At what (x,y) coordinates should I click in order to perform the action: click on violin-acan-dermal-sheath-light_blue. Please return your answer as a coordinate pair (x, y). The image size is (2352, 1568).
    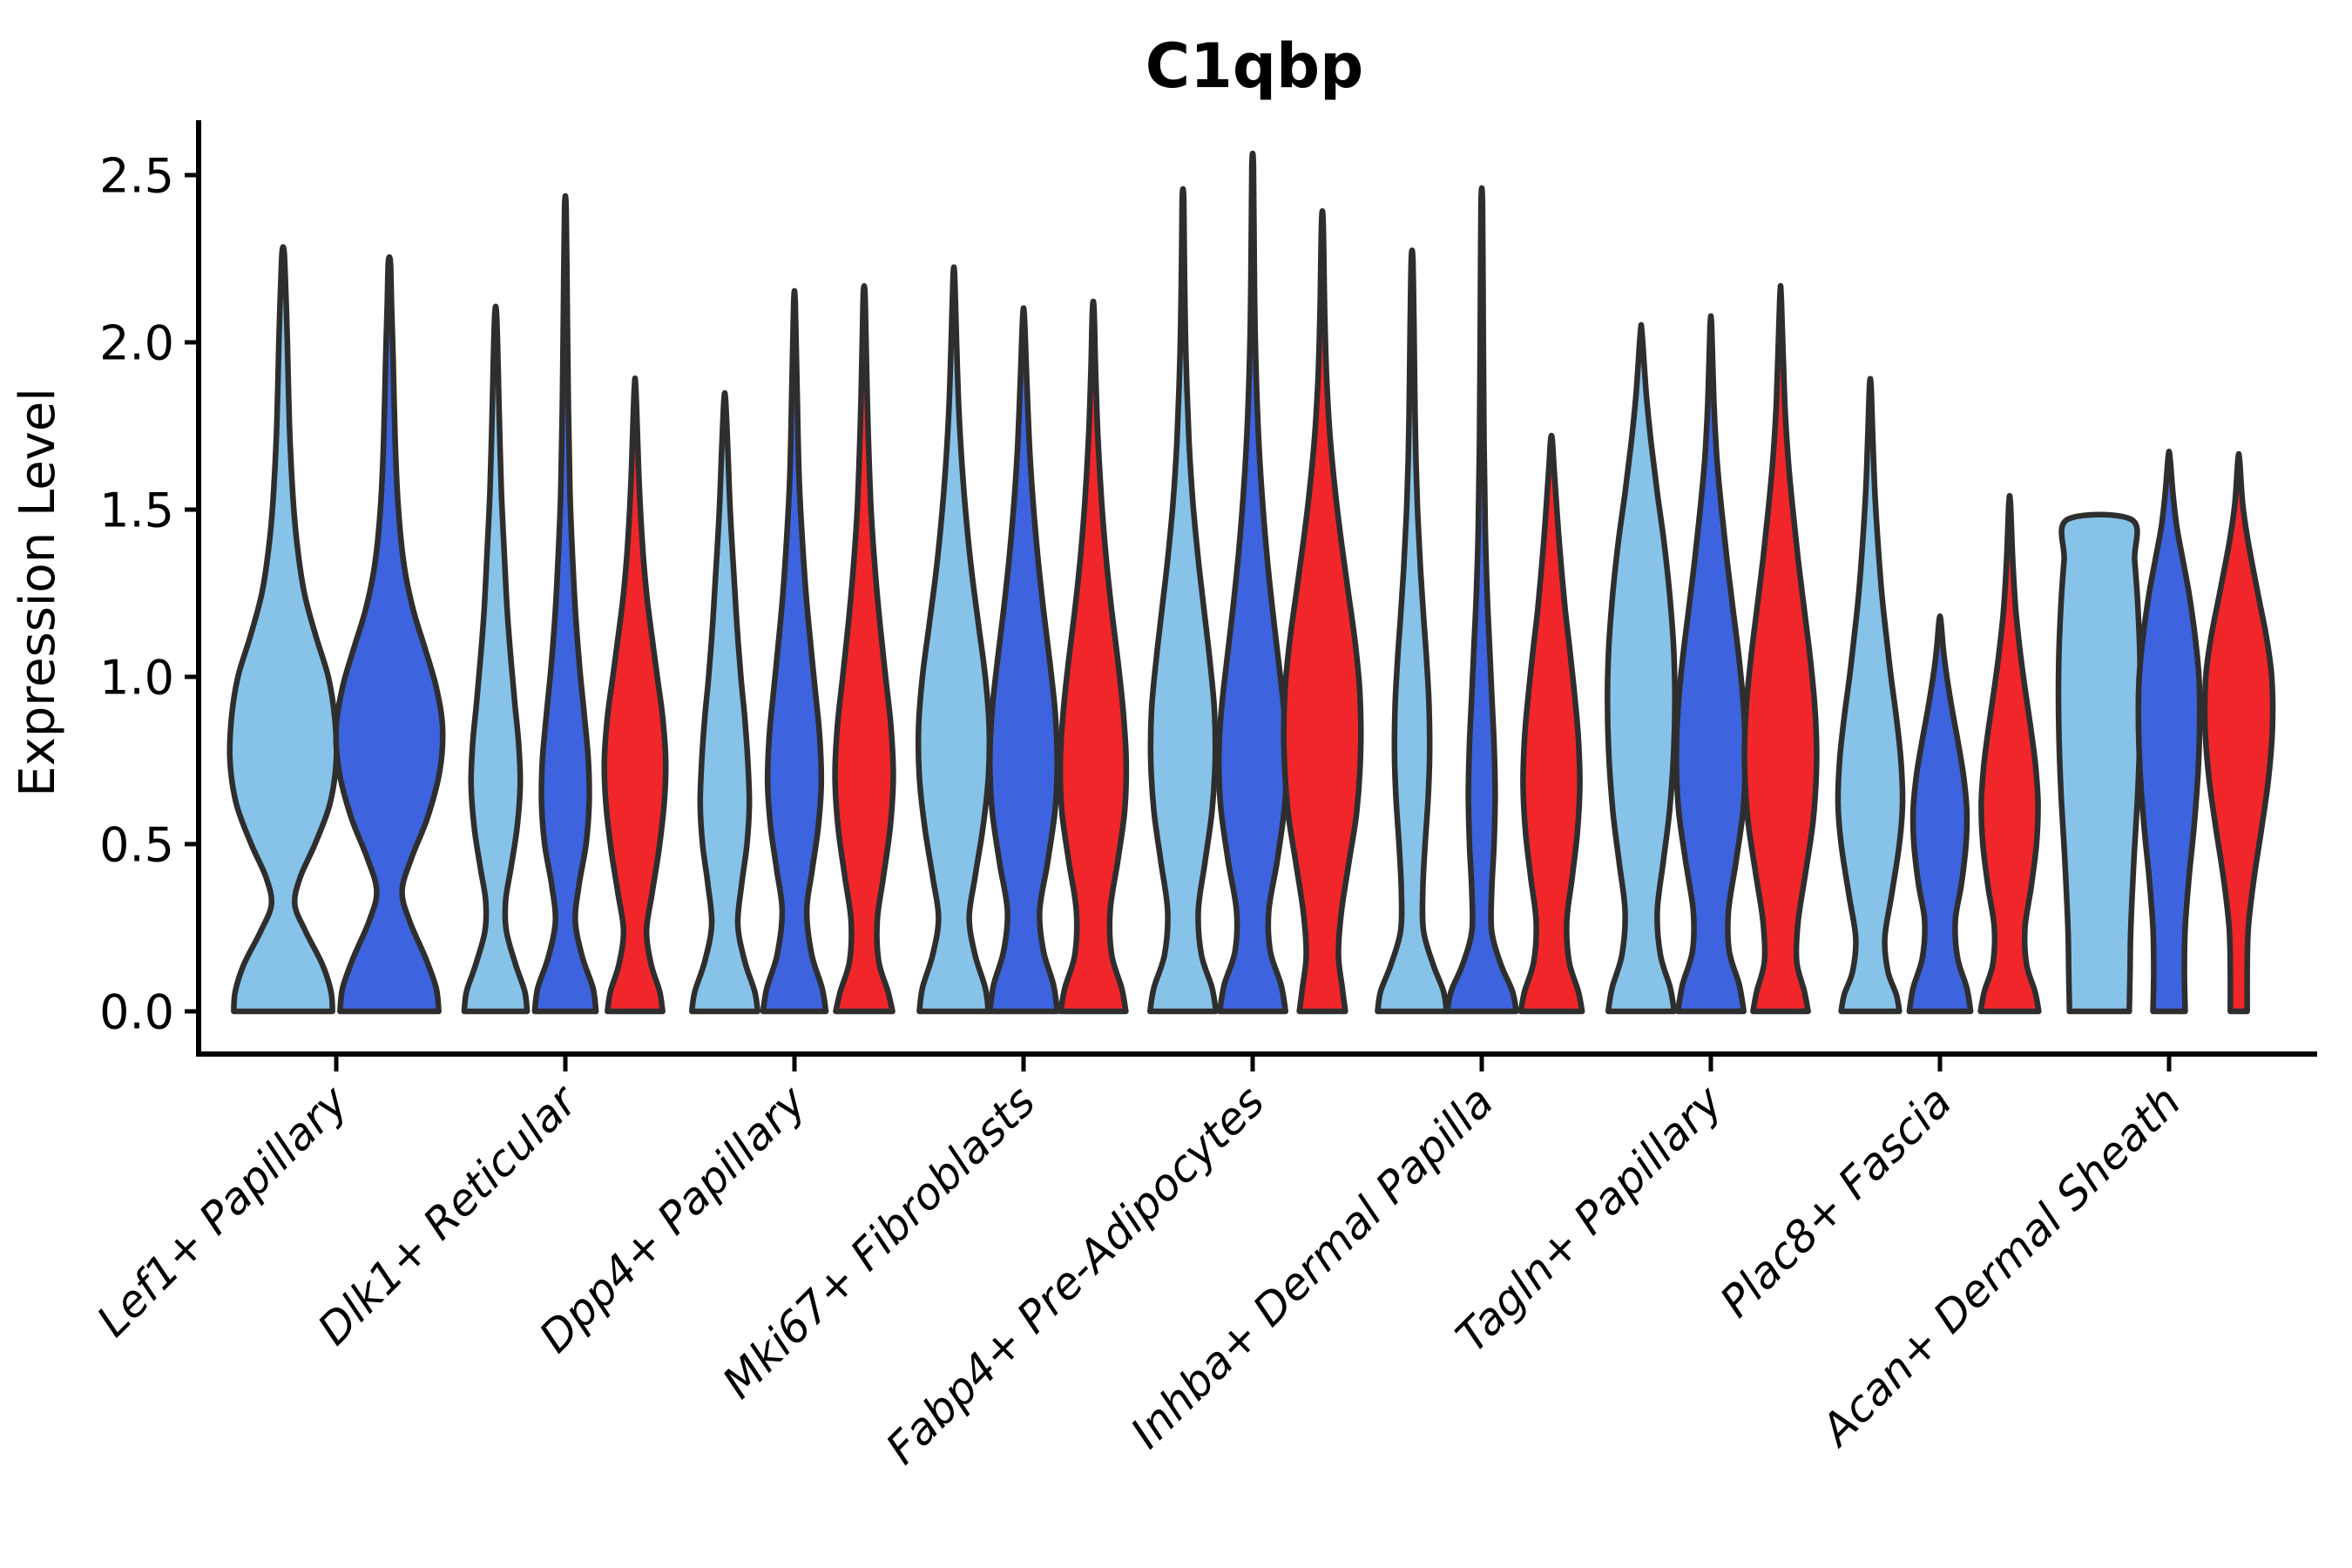
    Looking at the image, I should click on (2099, 763).